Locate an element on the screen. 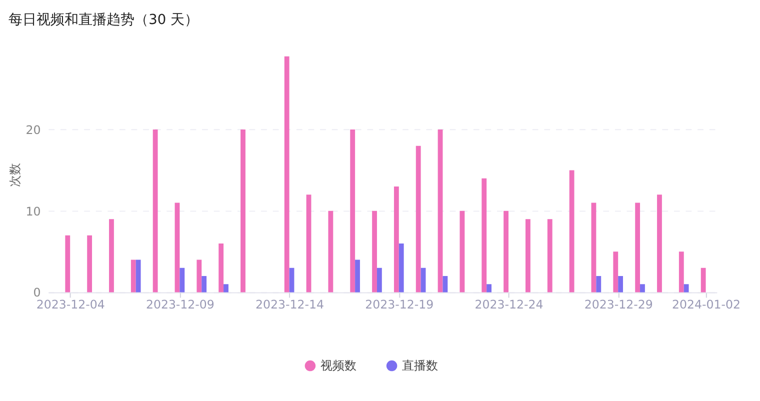 This screenshot has width=760, height=401. chart-title: 每日视频和直播趋势（30 天） is located at coordinates (103, 20).